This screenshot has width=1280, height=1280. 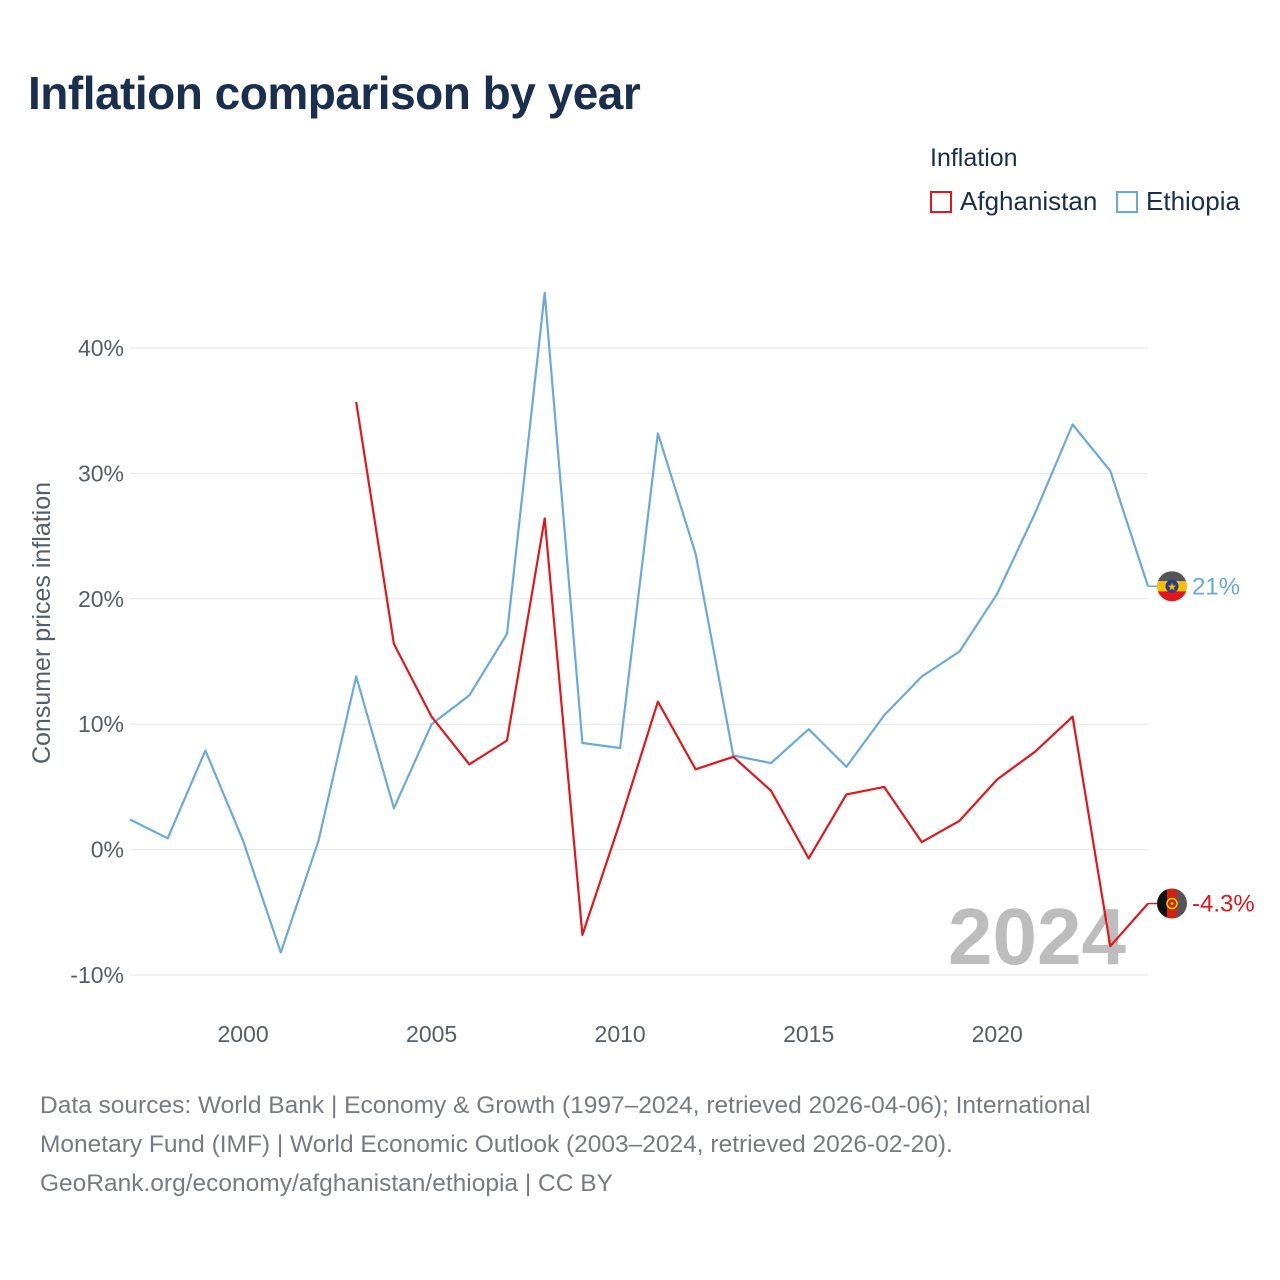 I want to click on x-tick-label: 2020, so click(x=997, y=1034).